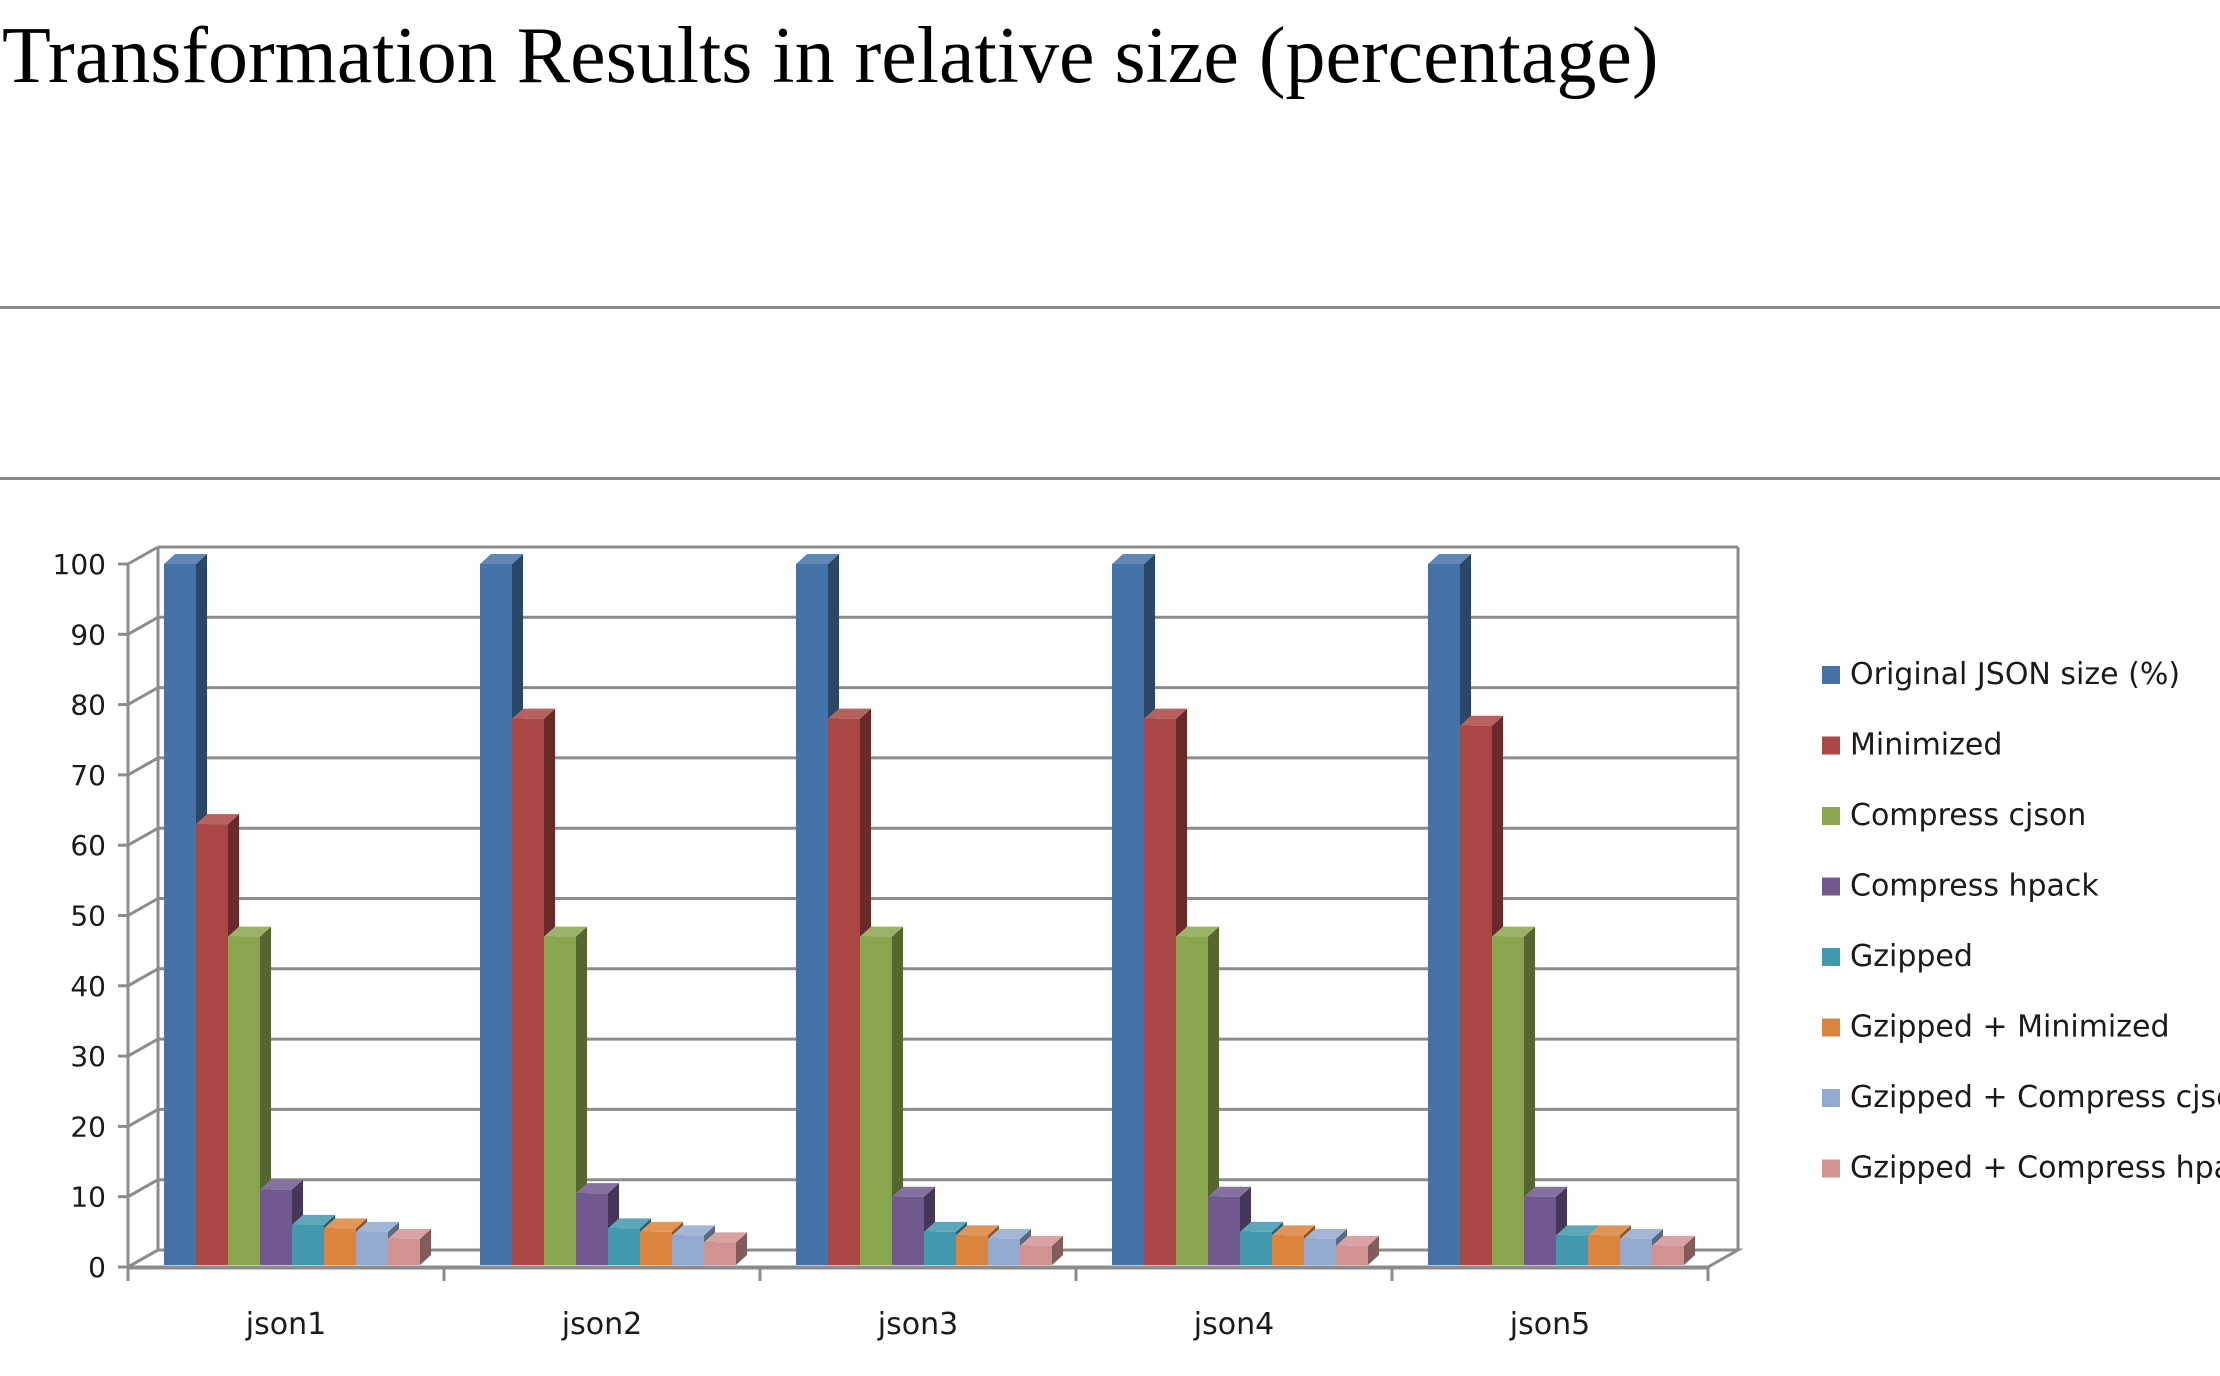  I want to click on legend-item: Original JSON size (%), so click(2001, 674).